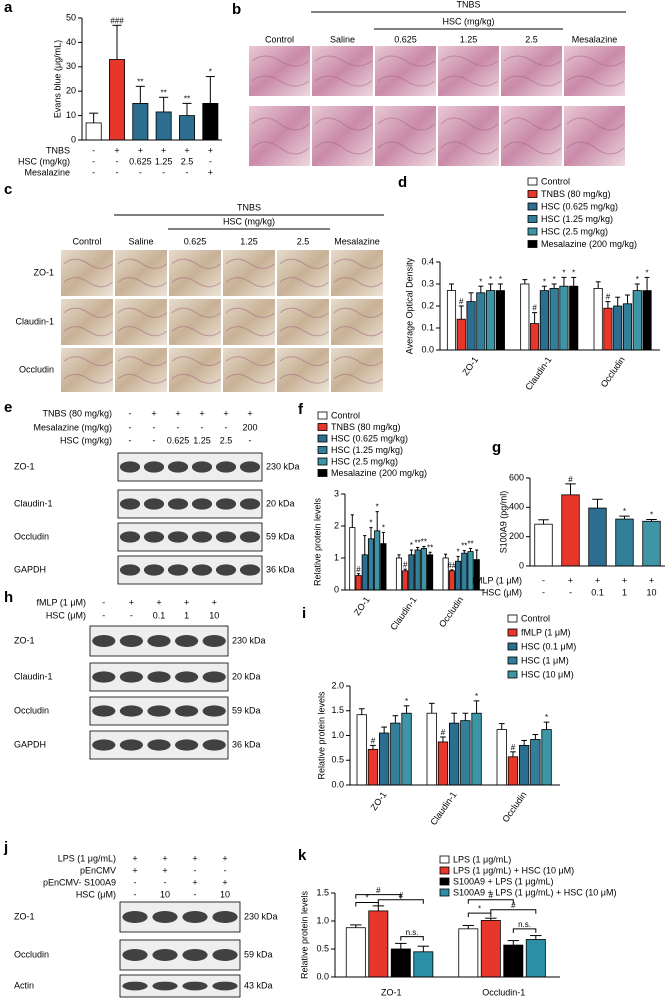 This screenshot has width=672, height=998. Describe the element at coordinates (336, 525) in the screenshot. I see `y-tick-label: 2` at that location.